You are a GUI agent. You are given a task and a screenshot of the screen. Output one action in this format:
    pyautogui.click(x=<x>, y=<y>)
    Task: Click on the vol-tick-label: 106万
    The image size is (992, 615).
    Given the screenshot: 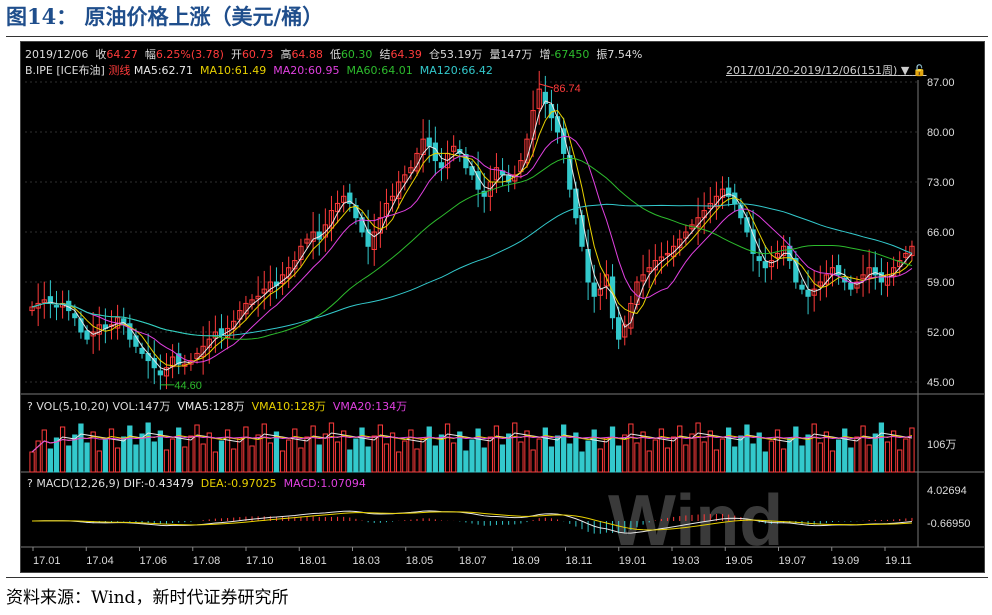 What is the action you would take?
    pyautogui.click(x=941, y=445)
    